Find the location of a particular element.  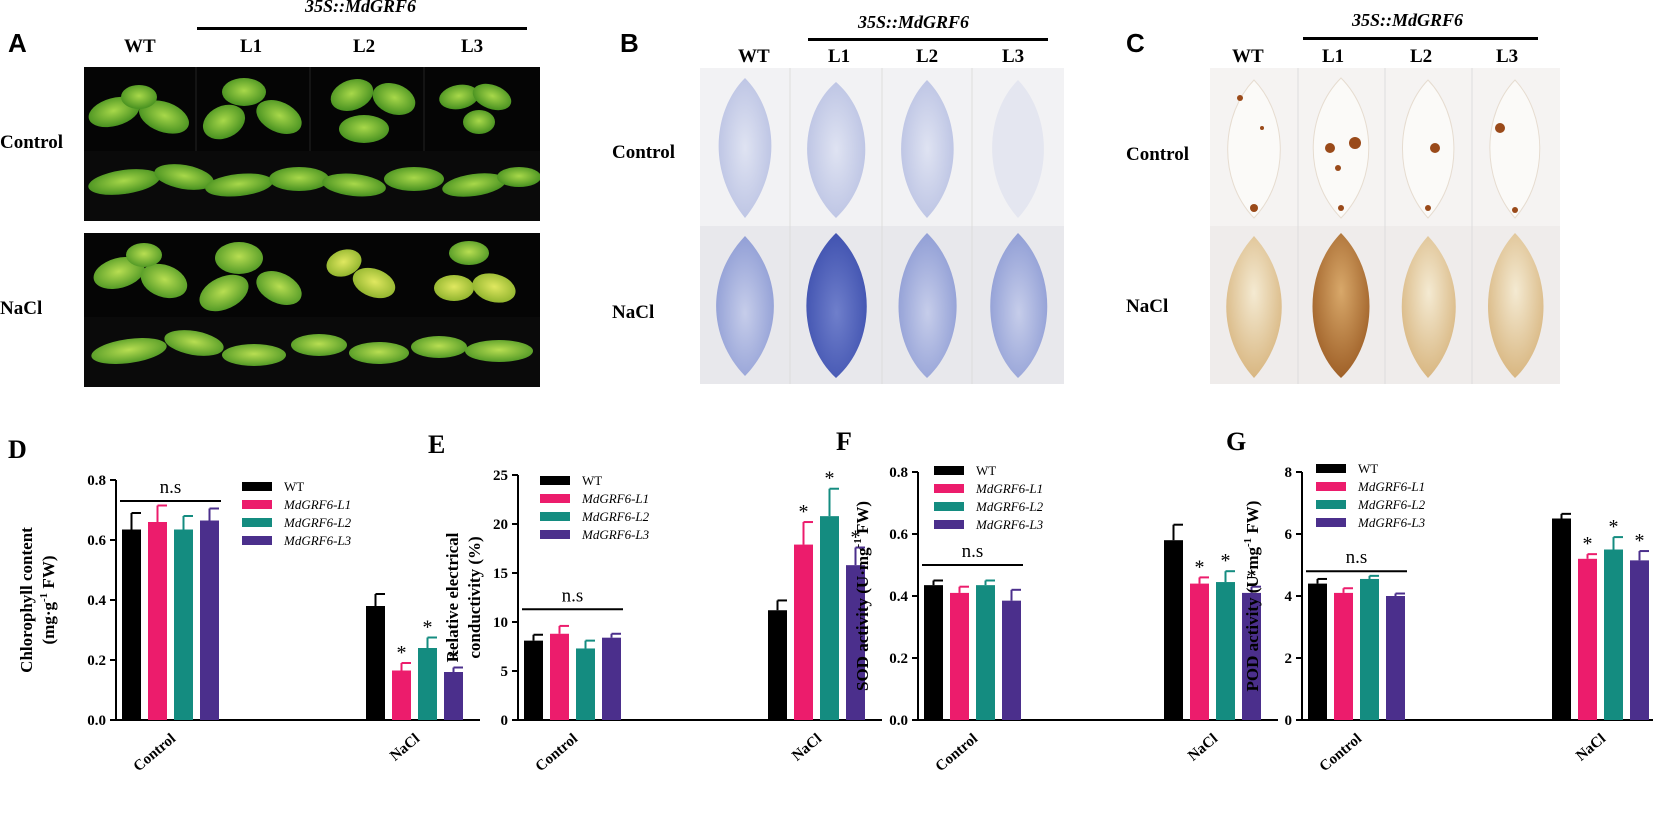

panel-letter-f: F is located at coordinates (844, 441).